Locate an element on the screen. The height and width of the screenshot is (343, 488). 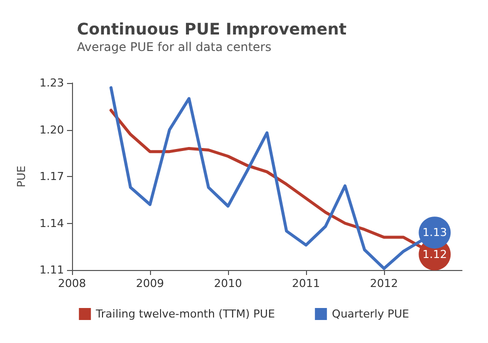
legend-label: Quarterly PUE is located at coordinates (371, 314).